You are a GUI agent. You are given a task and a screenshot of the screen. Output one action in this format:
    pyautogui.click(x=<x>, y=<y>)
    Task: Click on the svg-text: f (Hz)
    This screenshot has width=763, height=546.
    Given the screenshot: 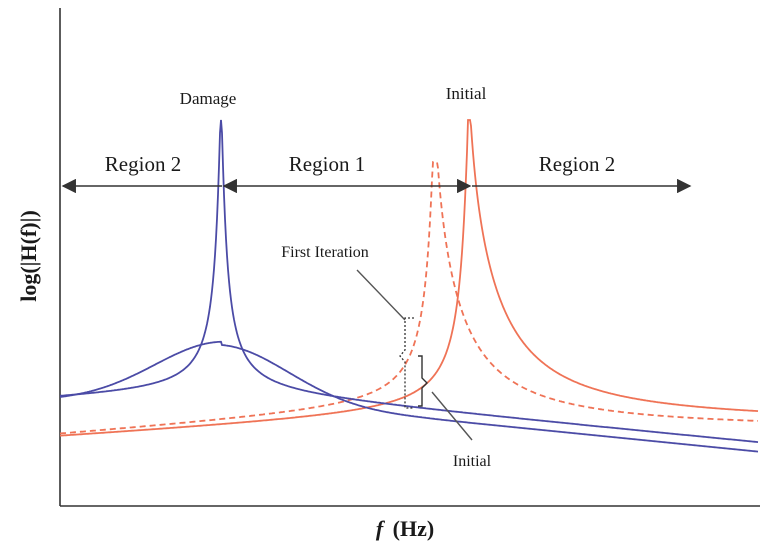 What is the action you would take?
    pyautogui.click(x=405, y=528)
    